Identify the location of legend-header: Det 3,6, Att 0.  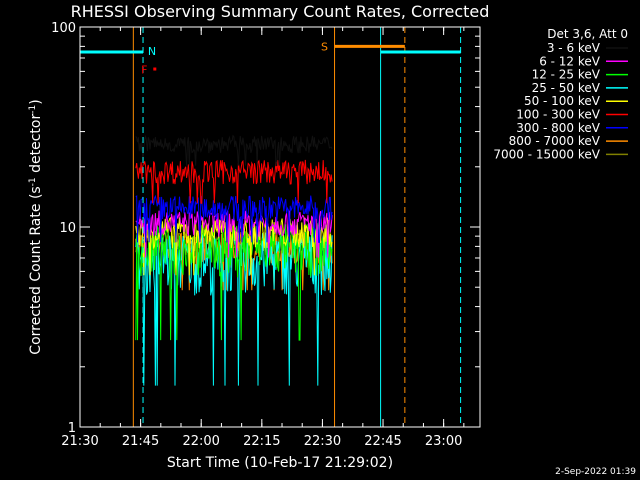
(587, 34).